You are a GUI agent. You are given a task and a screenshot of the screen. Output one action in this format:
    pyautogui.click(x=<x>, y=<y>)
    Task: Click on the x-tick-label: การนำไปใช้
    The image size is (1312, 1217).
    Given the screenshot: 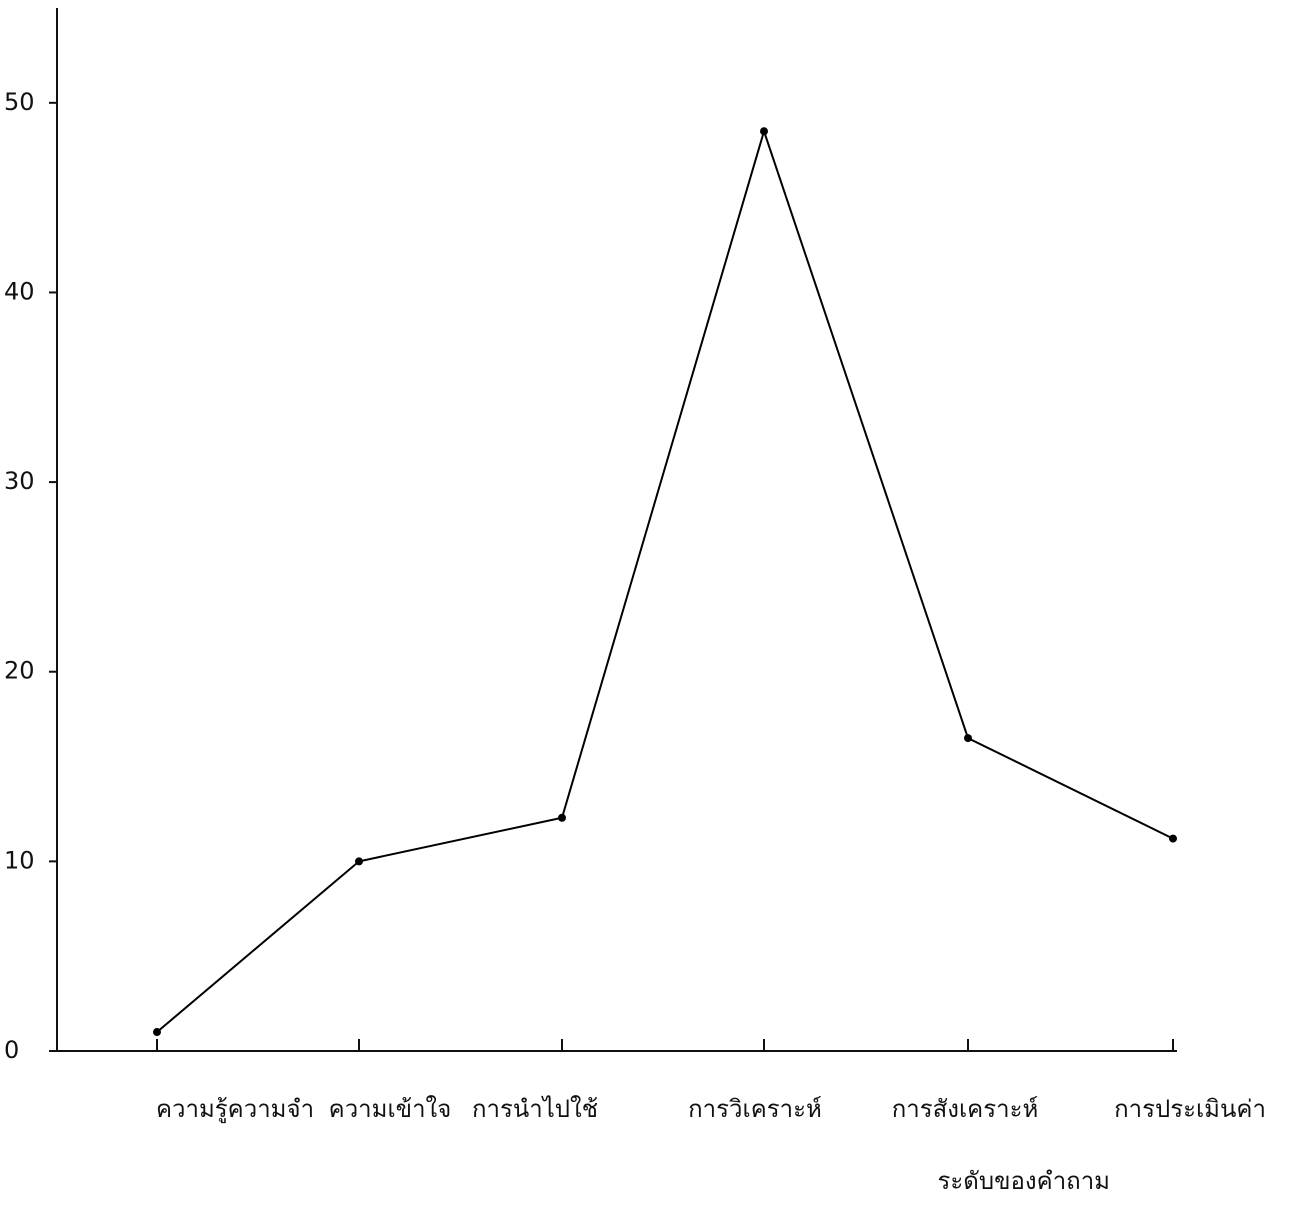 What is the action you would take?
    pyautogui.click(x=535, y=1109)
    